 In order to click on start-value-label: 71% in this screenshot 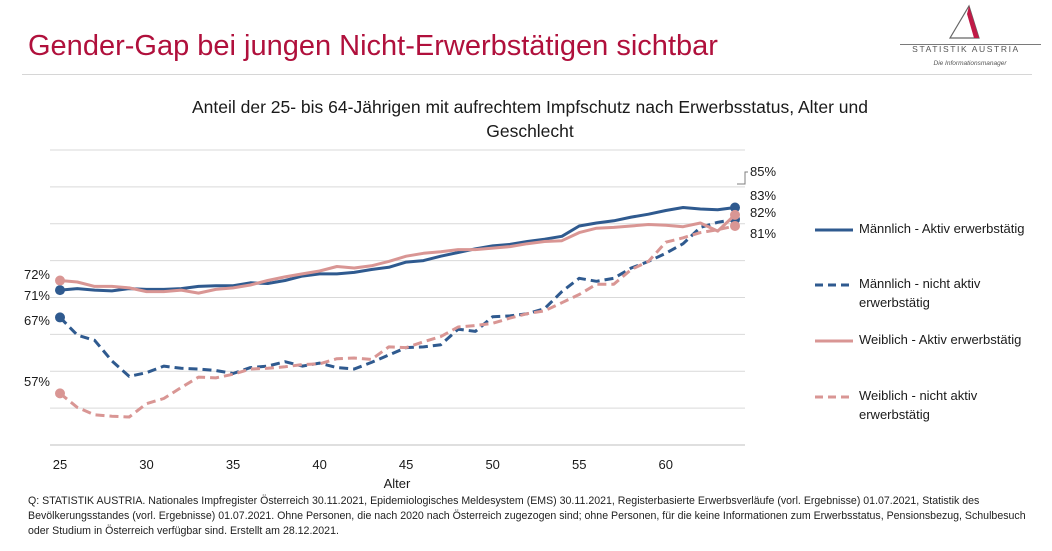, I will do `click(37, 295)`.